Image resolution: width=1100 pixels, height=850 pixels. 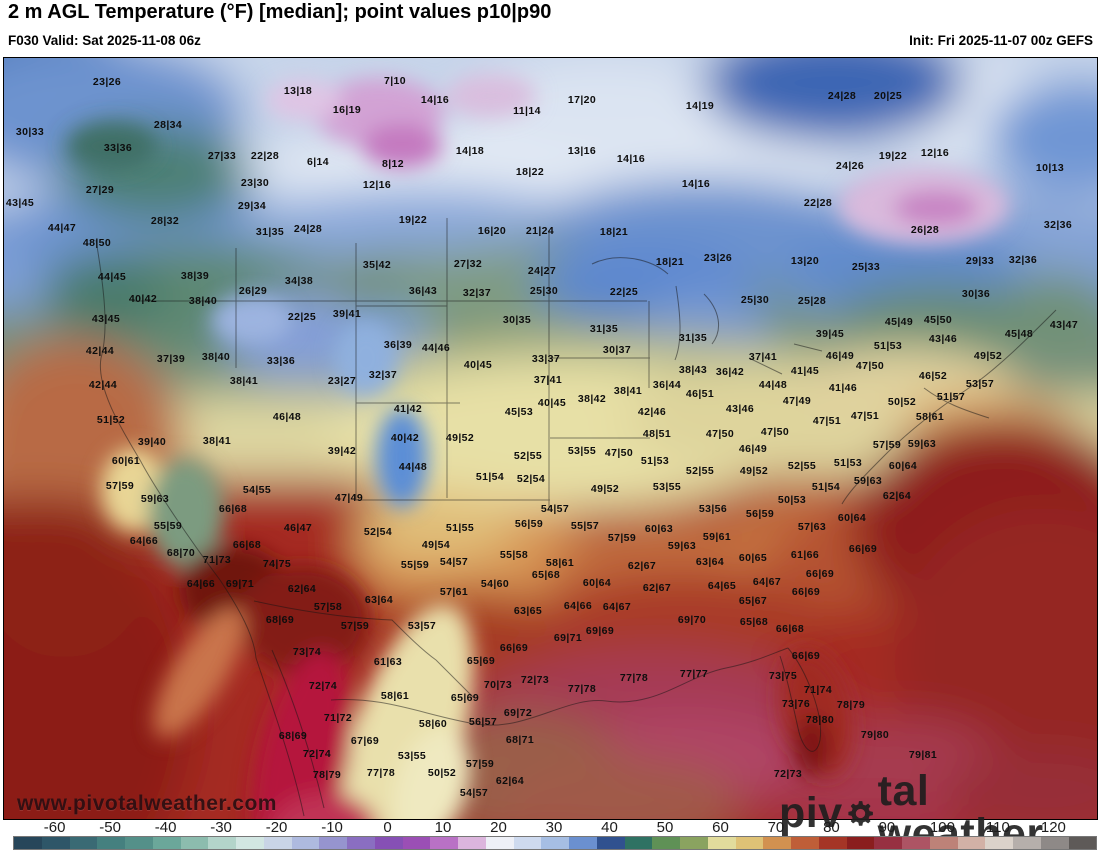 I want to click on colorbar-tick-label: 30, so click(x=554, y=827).